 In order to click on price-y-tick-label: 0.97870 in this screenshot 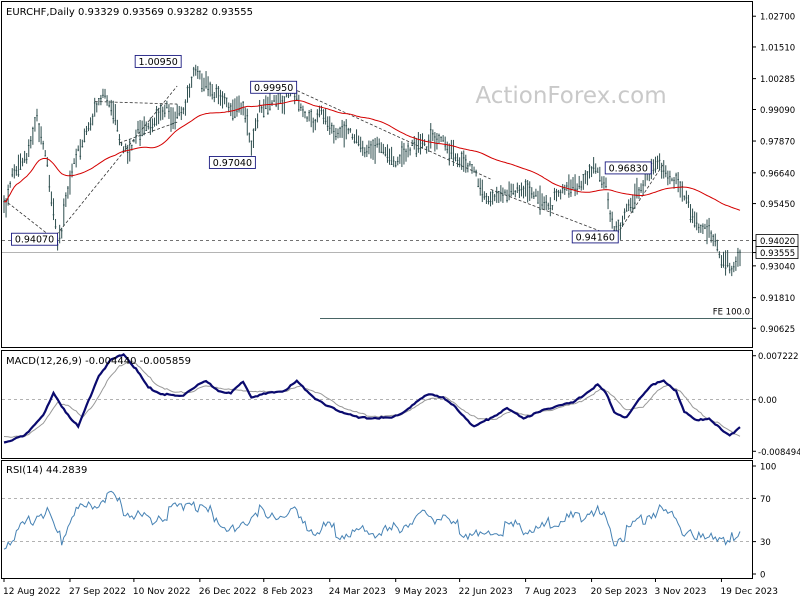, I will do `click(777, 143)`.